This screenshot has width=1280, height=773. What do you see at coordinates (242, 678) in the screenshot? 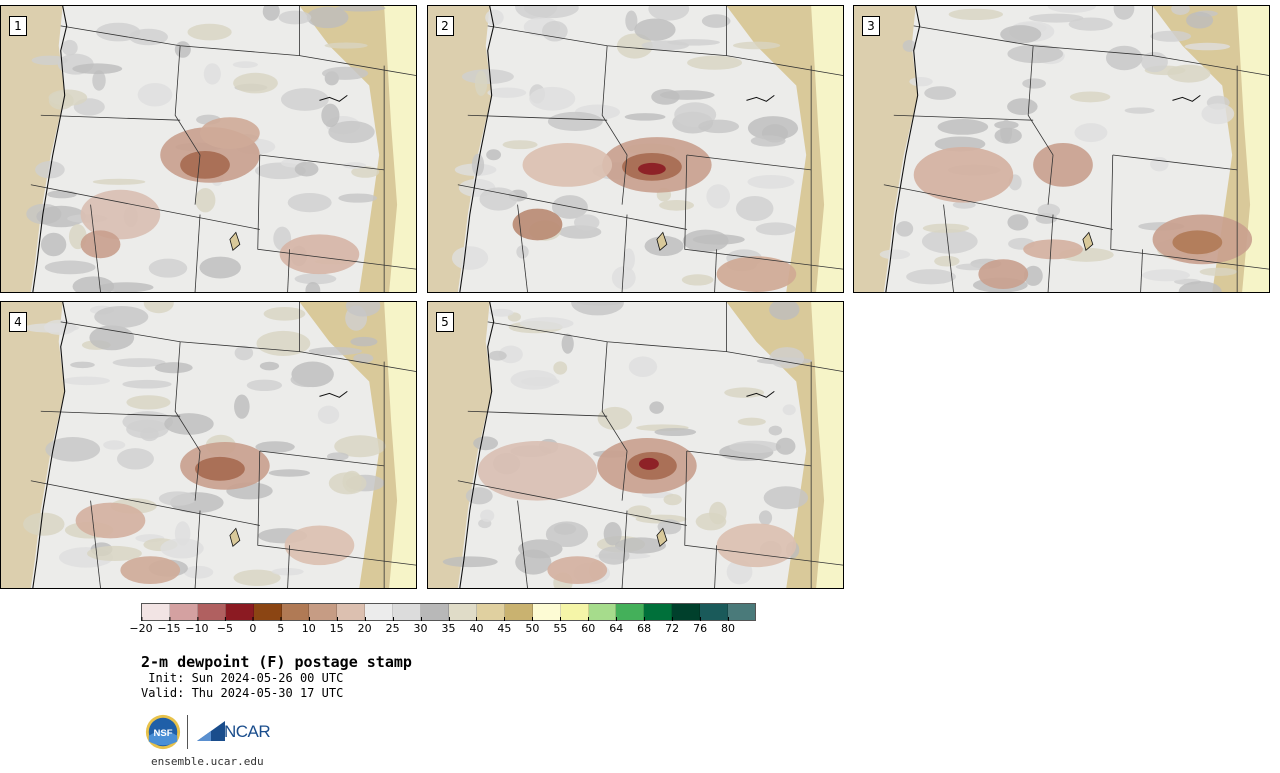
I see `init-time: Init: Sun 2024-05-26 00 UTC` at bounding box center [242, 678].